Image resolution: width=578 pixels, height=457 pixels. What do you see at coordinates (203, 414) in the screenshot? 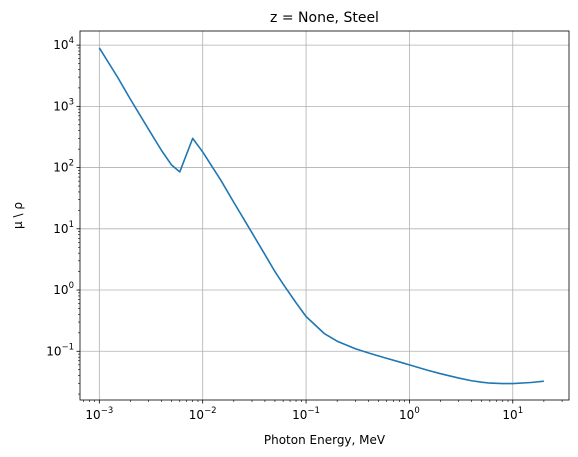
I see `x-tick-label: 10⁻²` at bounding box center [203, 414].